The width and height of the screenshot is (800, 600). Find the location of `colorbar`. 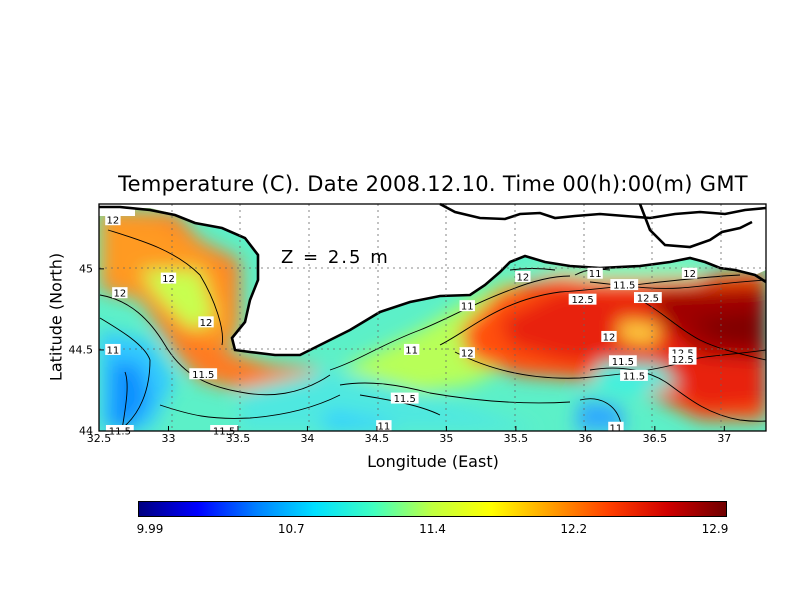

colorbar is located at coordinates (432, 509).